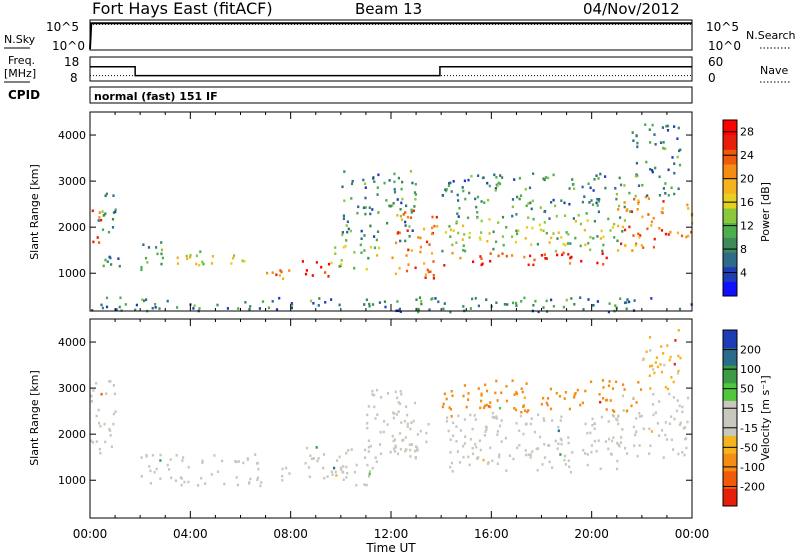  What do you see at coordinates (730, 427) in the screenshot?
I see `colorbar-swatch` at bounding box center [730, 427].